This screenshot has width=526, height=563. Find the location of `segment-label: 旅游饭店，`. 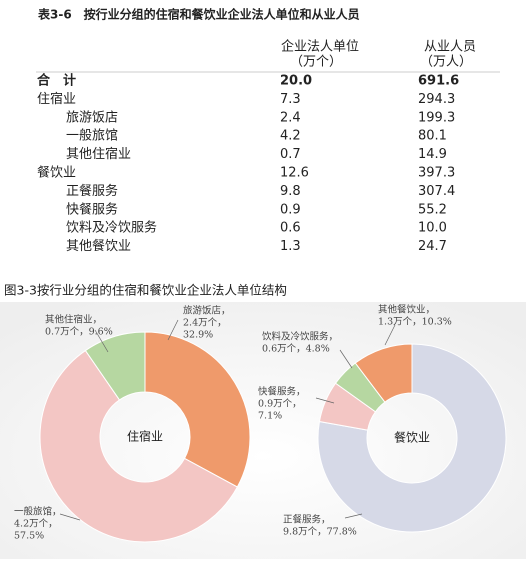

segment-label: 旅游饭店， is located at coordinates (207, 311).